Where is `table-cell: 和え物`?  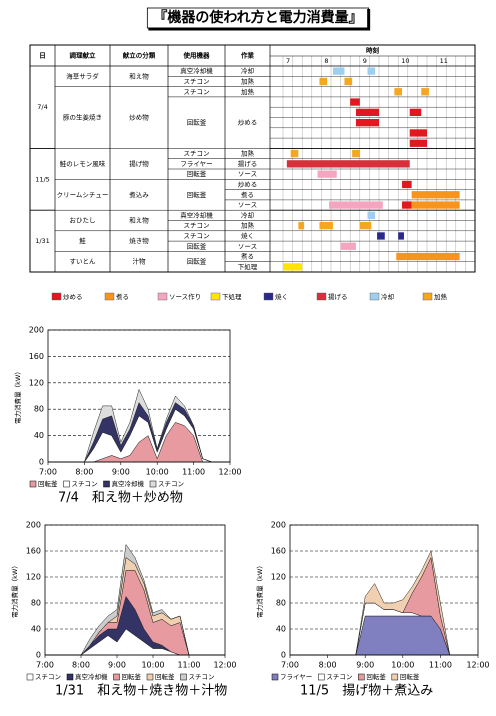 table-cell: 和え物 is located at coordinates (139, 220).